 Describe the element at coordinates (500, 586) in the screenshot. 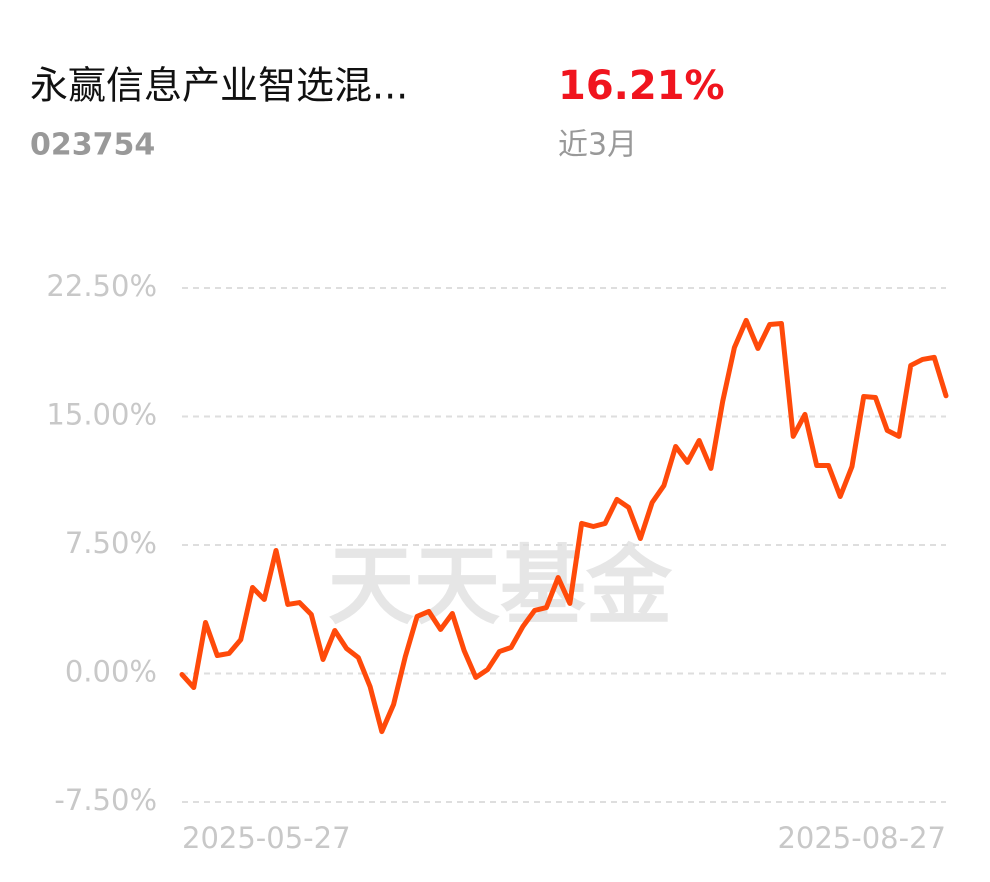

I see `watermark: 天天基金` at that location.